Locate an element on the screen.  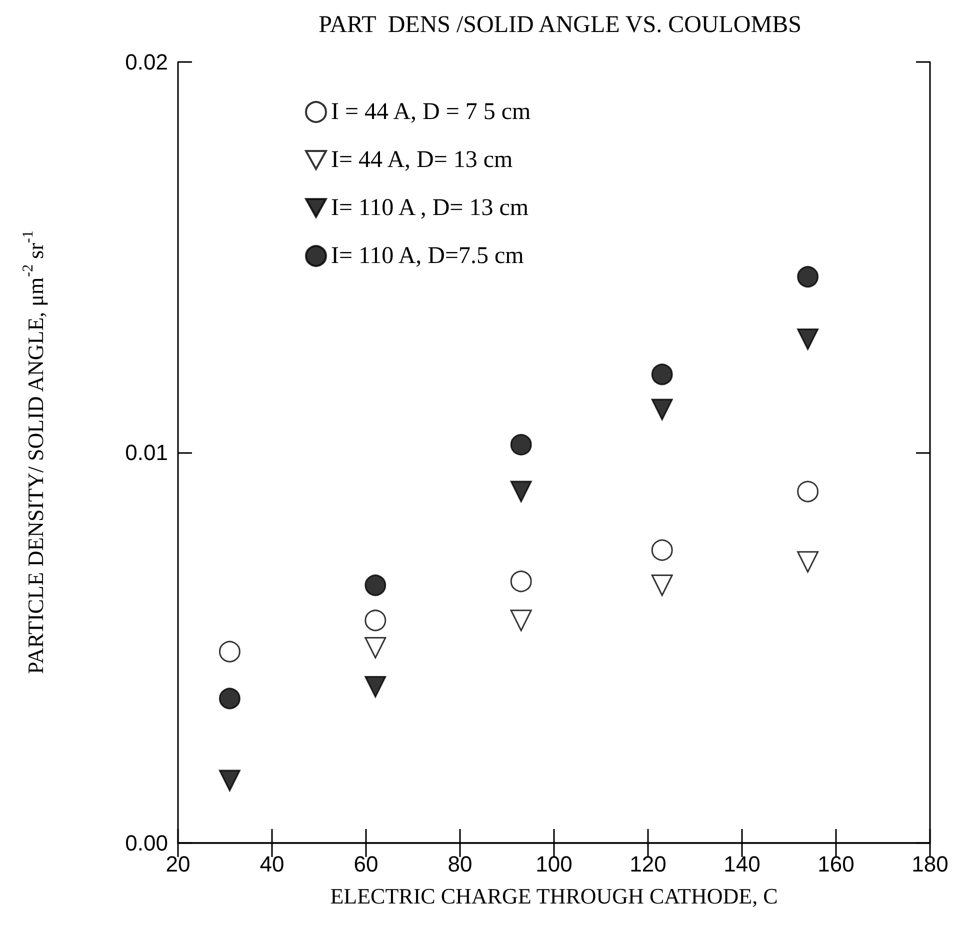
x-tick-label: 80 is located at coordinates (460, 864).